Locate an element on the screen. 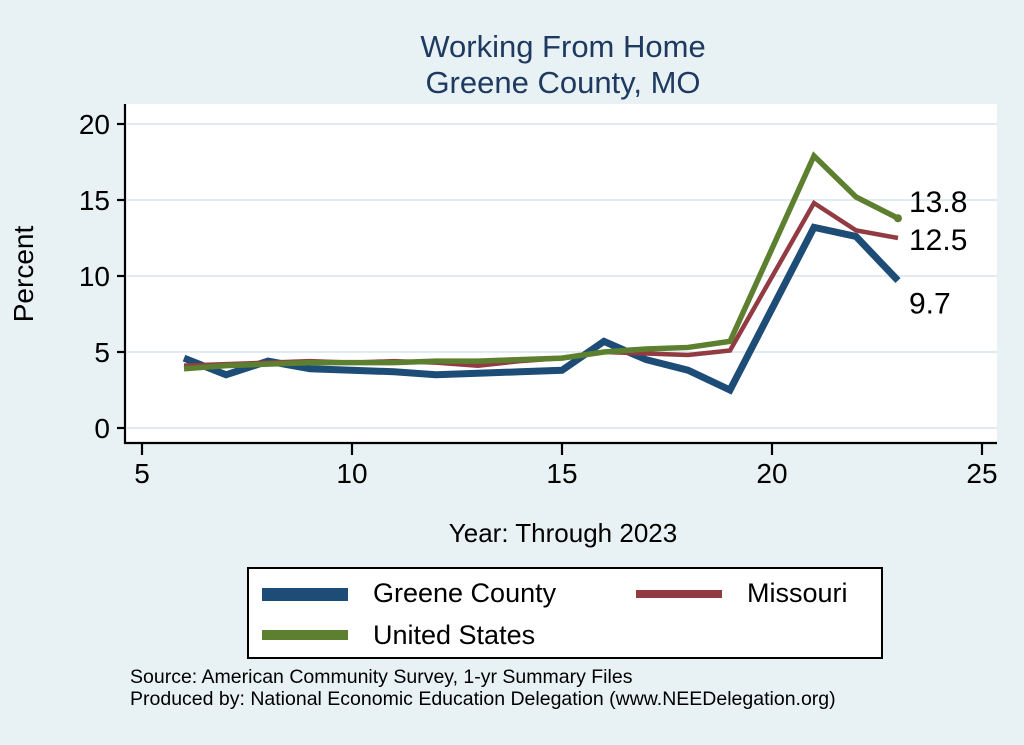  x-tick-label-15: 15 is located at coordinates (561, 473).